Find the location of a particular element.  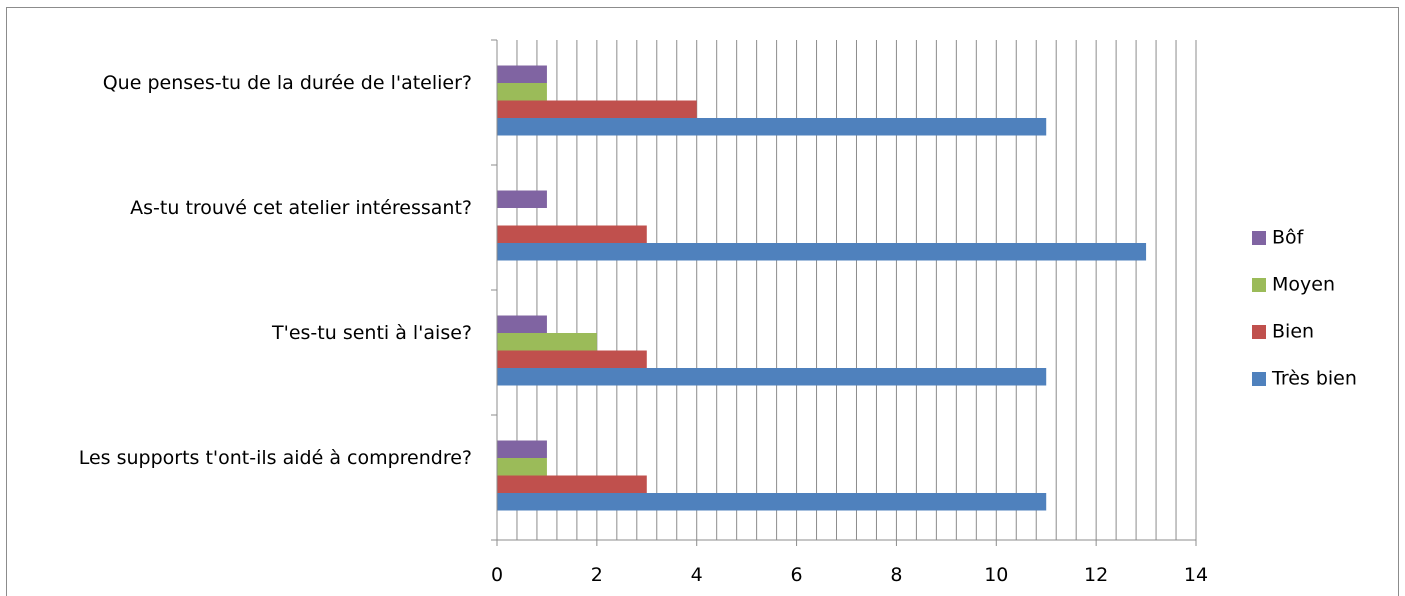

legend-swatch-tr-s-bien is located at coordinates (1259, 379).